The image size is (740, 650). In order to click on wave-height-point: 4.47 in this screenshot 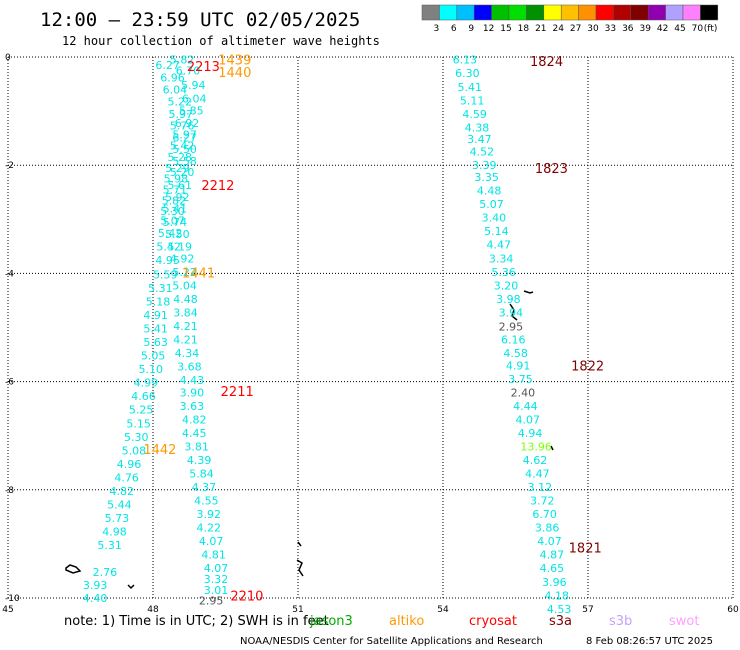, I will do `click(499, 245)`.